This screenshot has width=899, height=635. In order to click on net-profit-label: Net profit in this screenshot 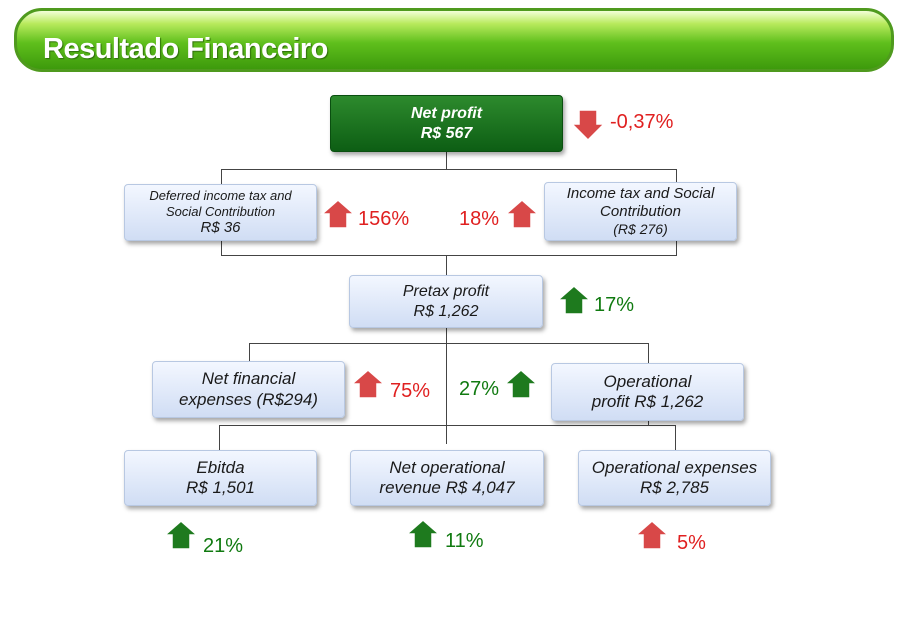, I will do `click(446, 114)`.